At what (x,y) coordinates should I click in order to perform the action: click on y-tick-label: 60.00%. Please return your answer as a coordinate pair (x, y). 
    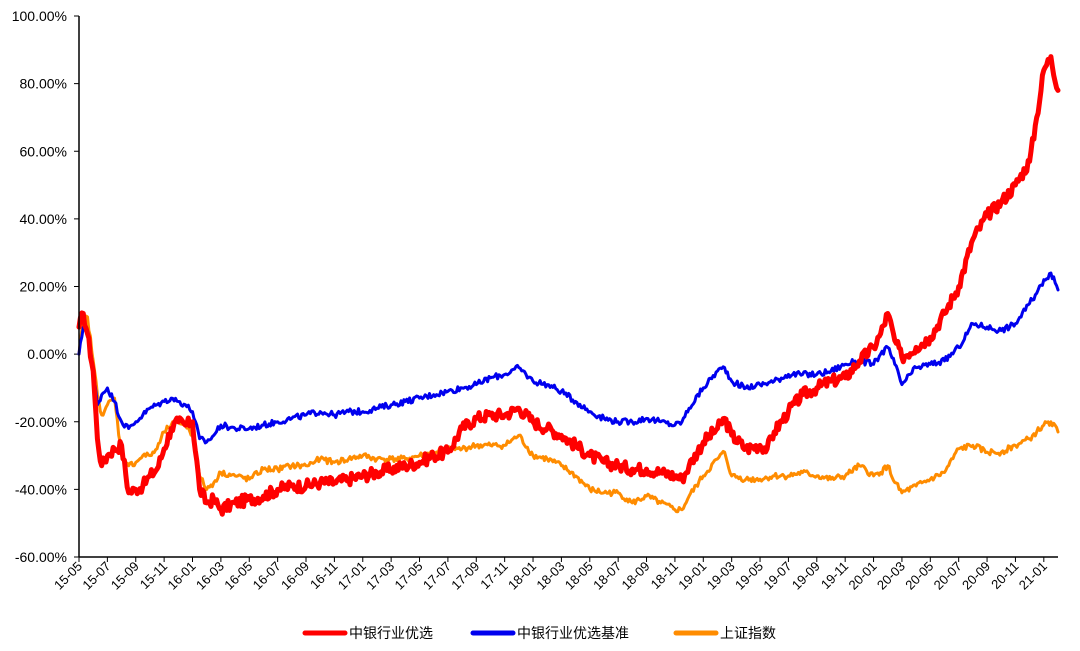
    Looking at the image, I should click on (43, 151).